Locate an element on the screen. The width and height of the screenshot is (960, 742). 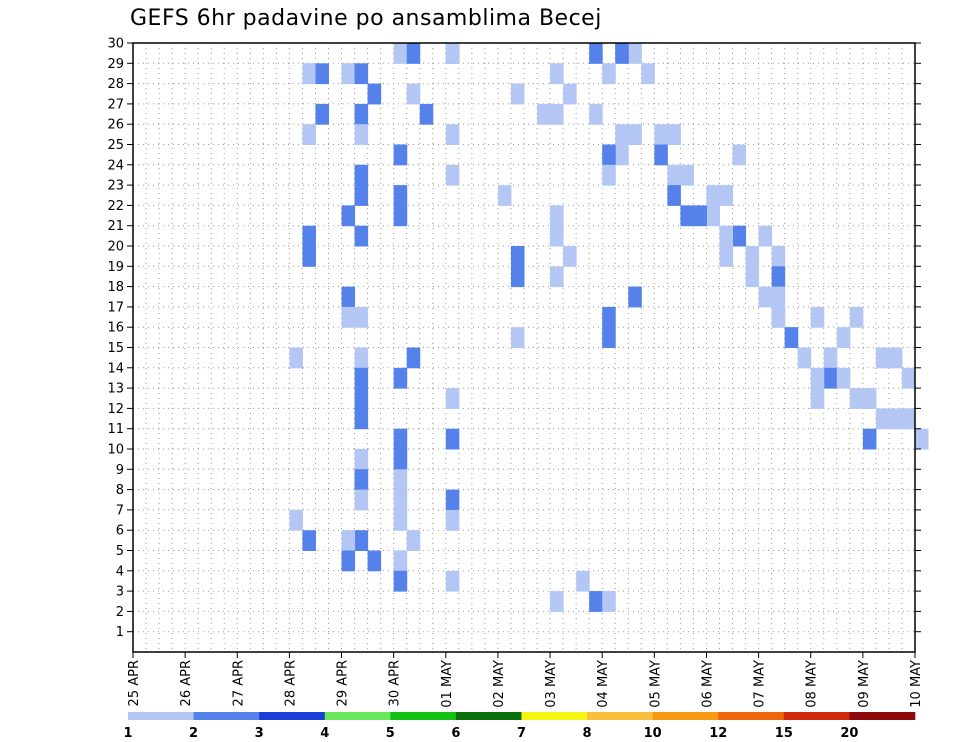
x-tick-label: 06 MAY is located at coordinates (707, 684).